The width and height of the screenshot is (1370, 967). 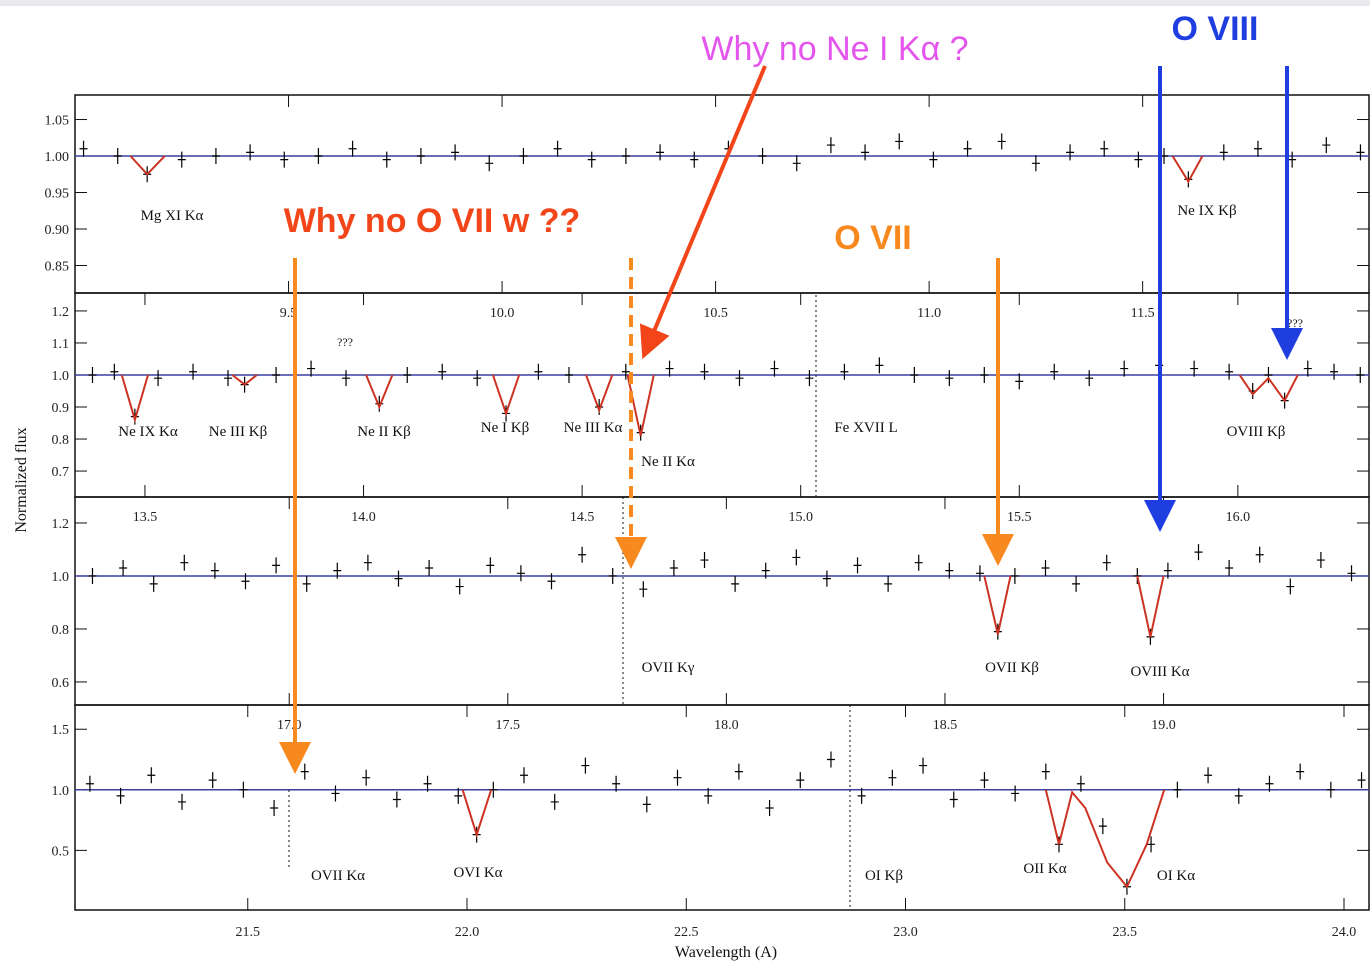 I want to click on y-tick-label: 0.6, so click(x=61, y=683).